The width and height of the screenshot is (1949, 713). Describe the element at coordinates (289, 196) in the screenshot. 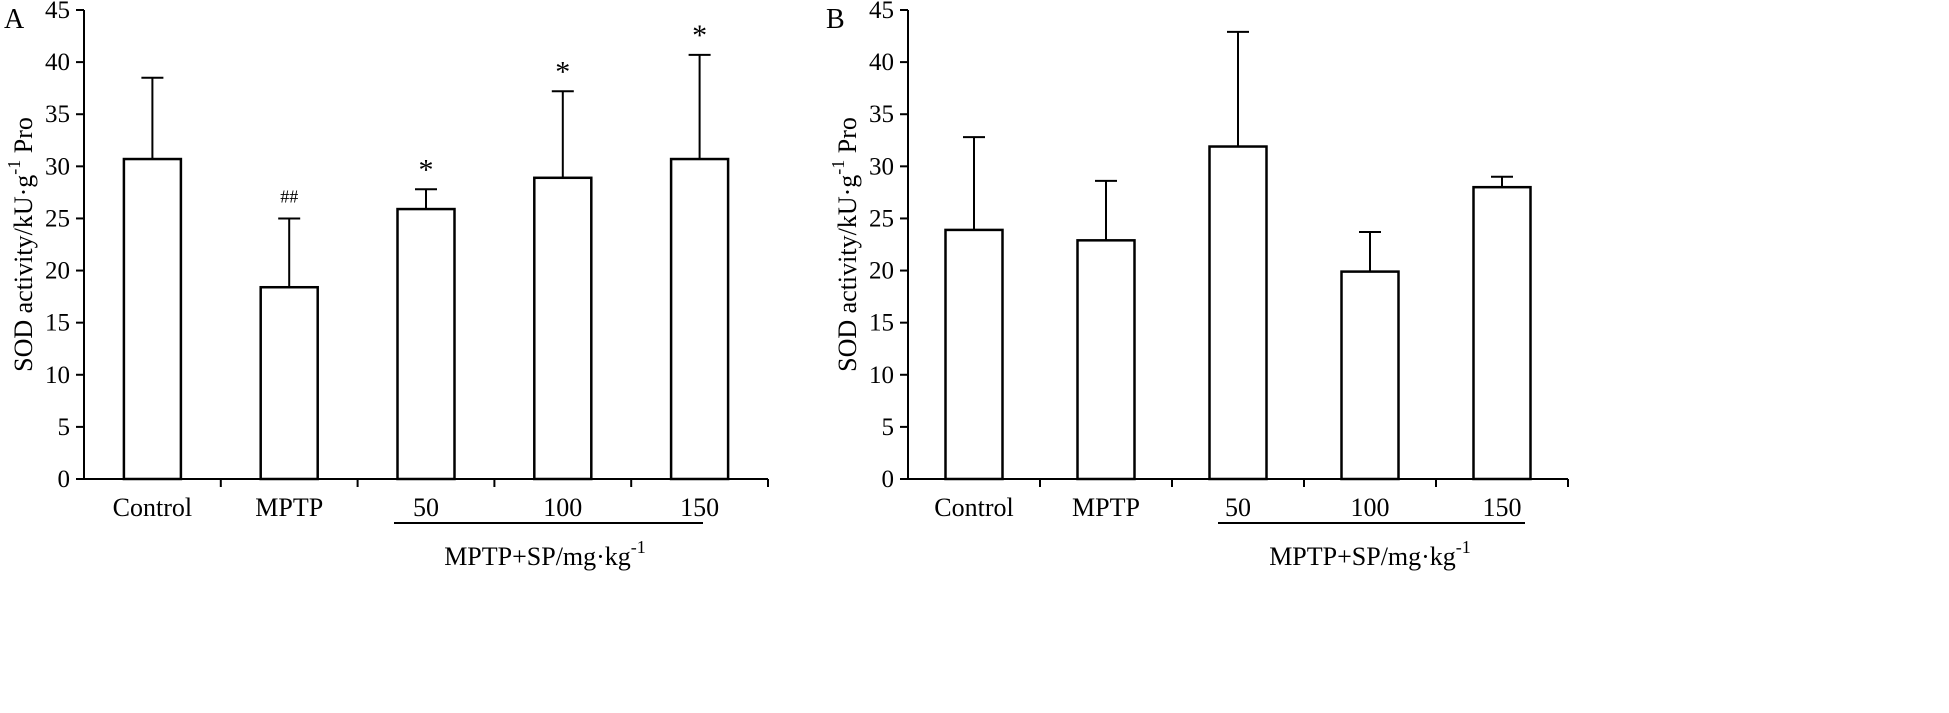

I see `significance-hash-marker: ##` at that location.